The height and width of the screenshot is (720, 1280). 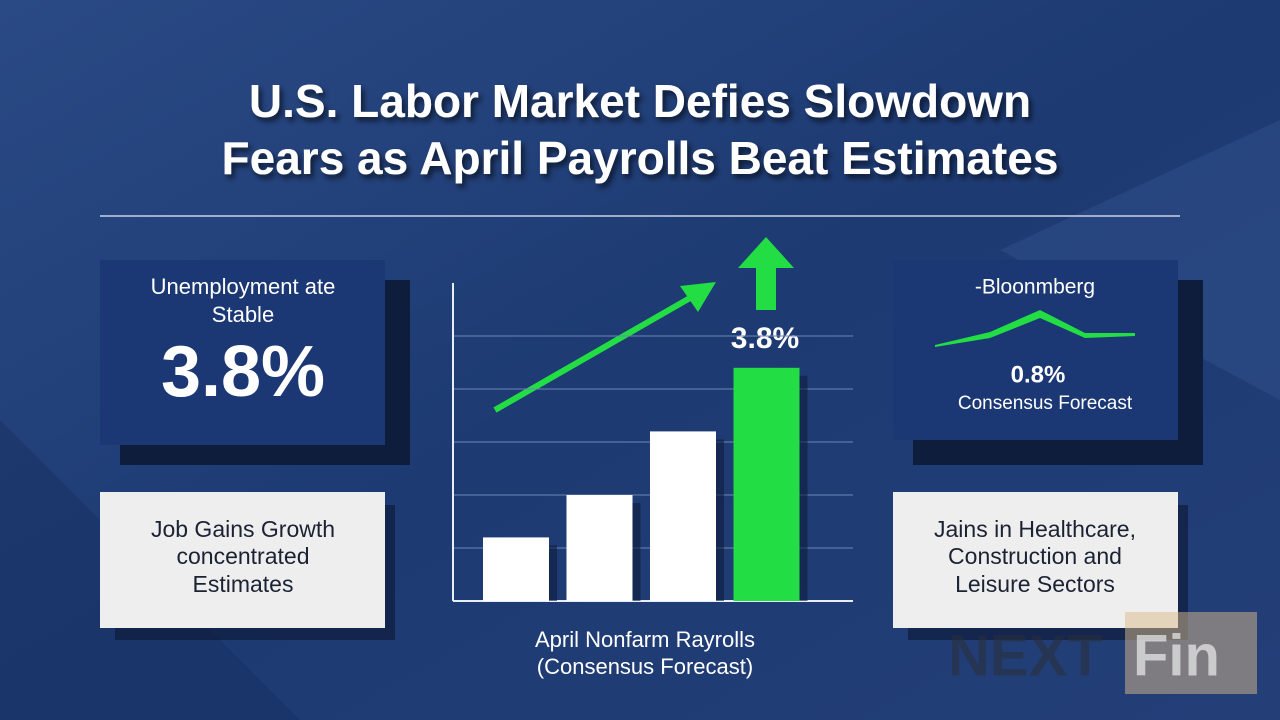 What do you see at coordinates (645, 666) in the screenshot?
I see `chart-caption: (Consensus Forecast)` at bounding box center [645, 666].